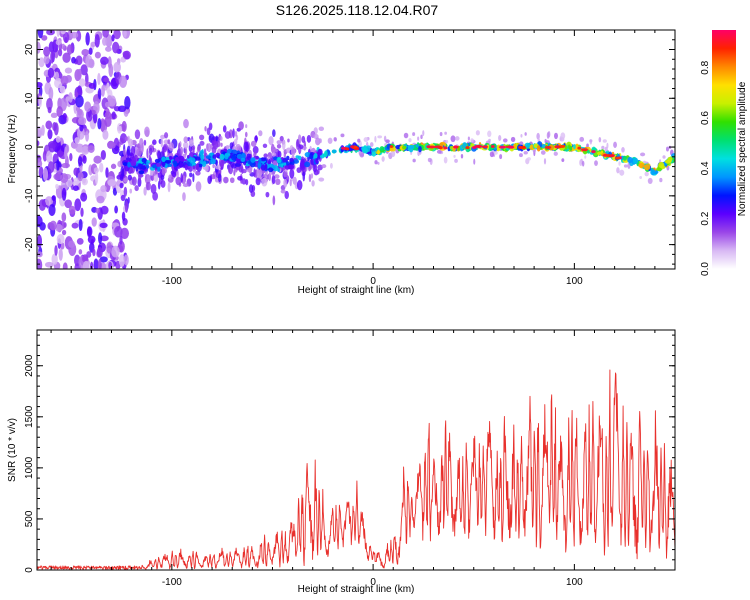 This screenshot has width=750, height=600. What do you see at coordinates (29, 365) in the screenshot?
I see `snr-y-tick-label: 2000` at bounding box center [29, 365].